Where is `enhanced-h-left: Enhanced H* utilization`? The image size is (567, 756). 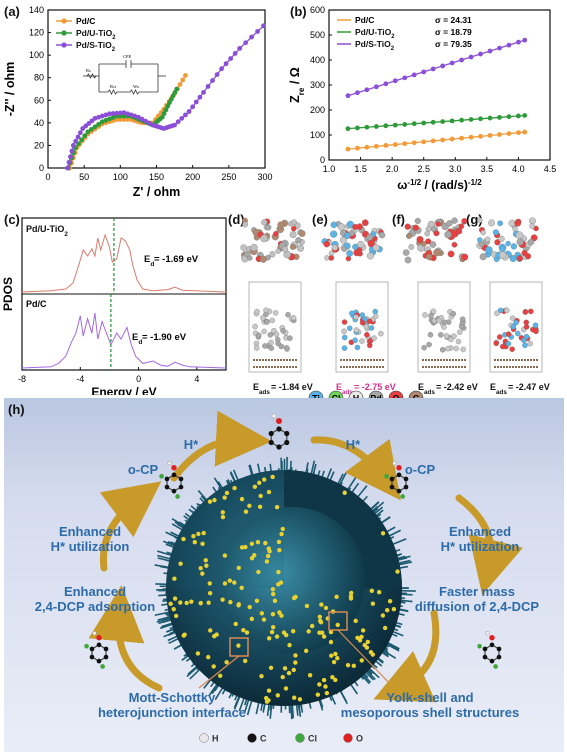 enhanced-h-left: Enhanced H* utilization is located at coordinates (90, 539).